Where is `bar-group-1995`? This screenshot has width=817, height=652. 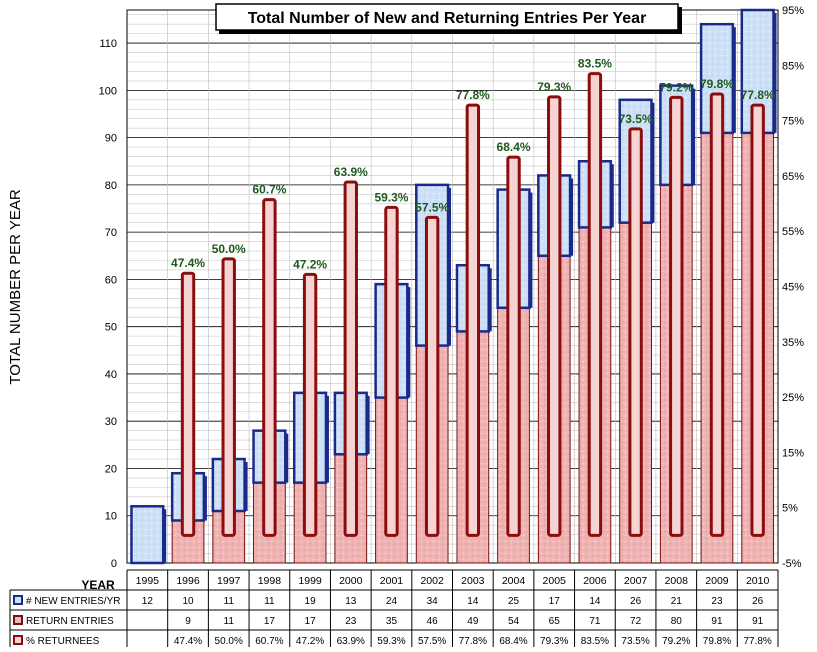 bar-group-1995 is located at coordinates (148, 535).